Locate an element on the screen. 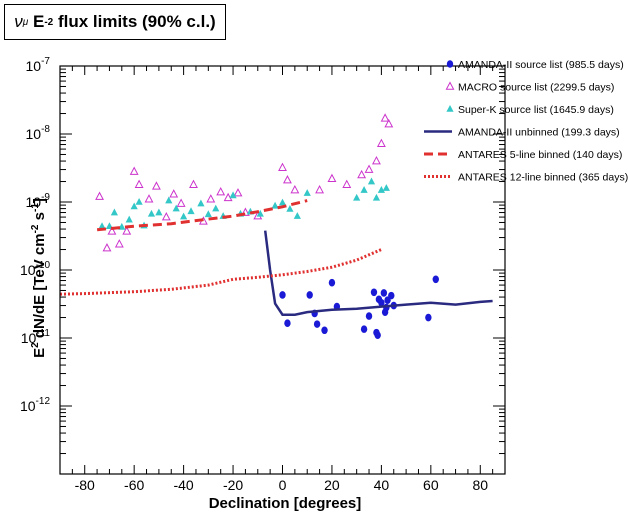 The height and width of the screenshot is (514, 628). x-tick-label: -20 is located at coordinates (233, 485).